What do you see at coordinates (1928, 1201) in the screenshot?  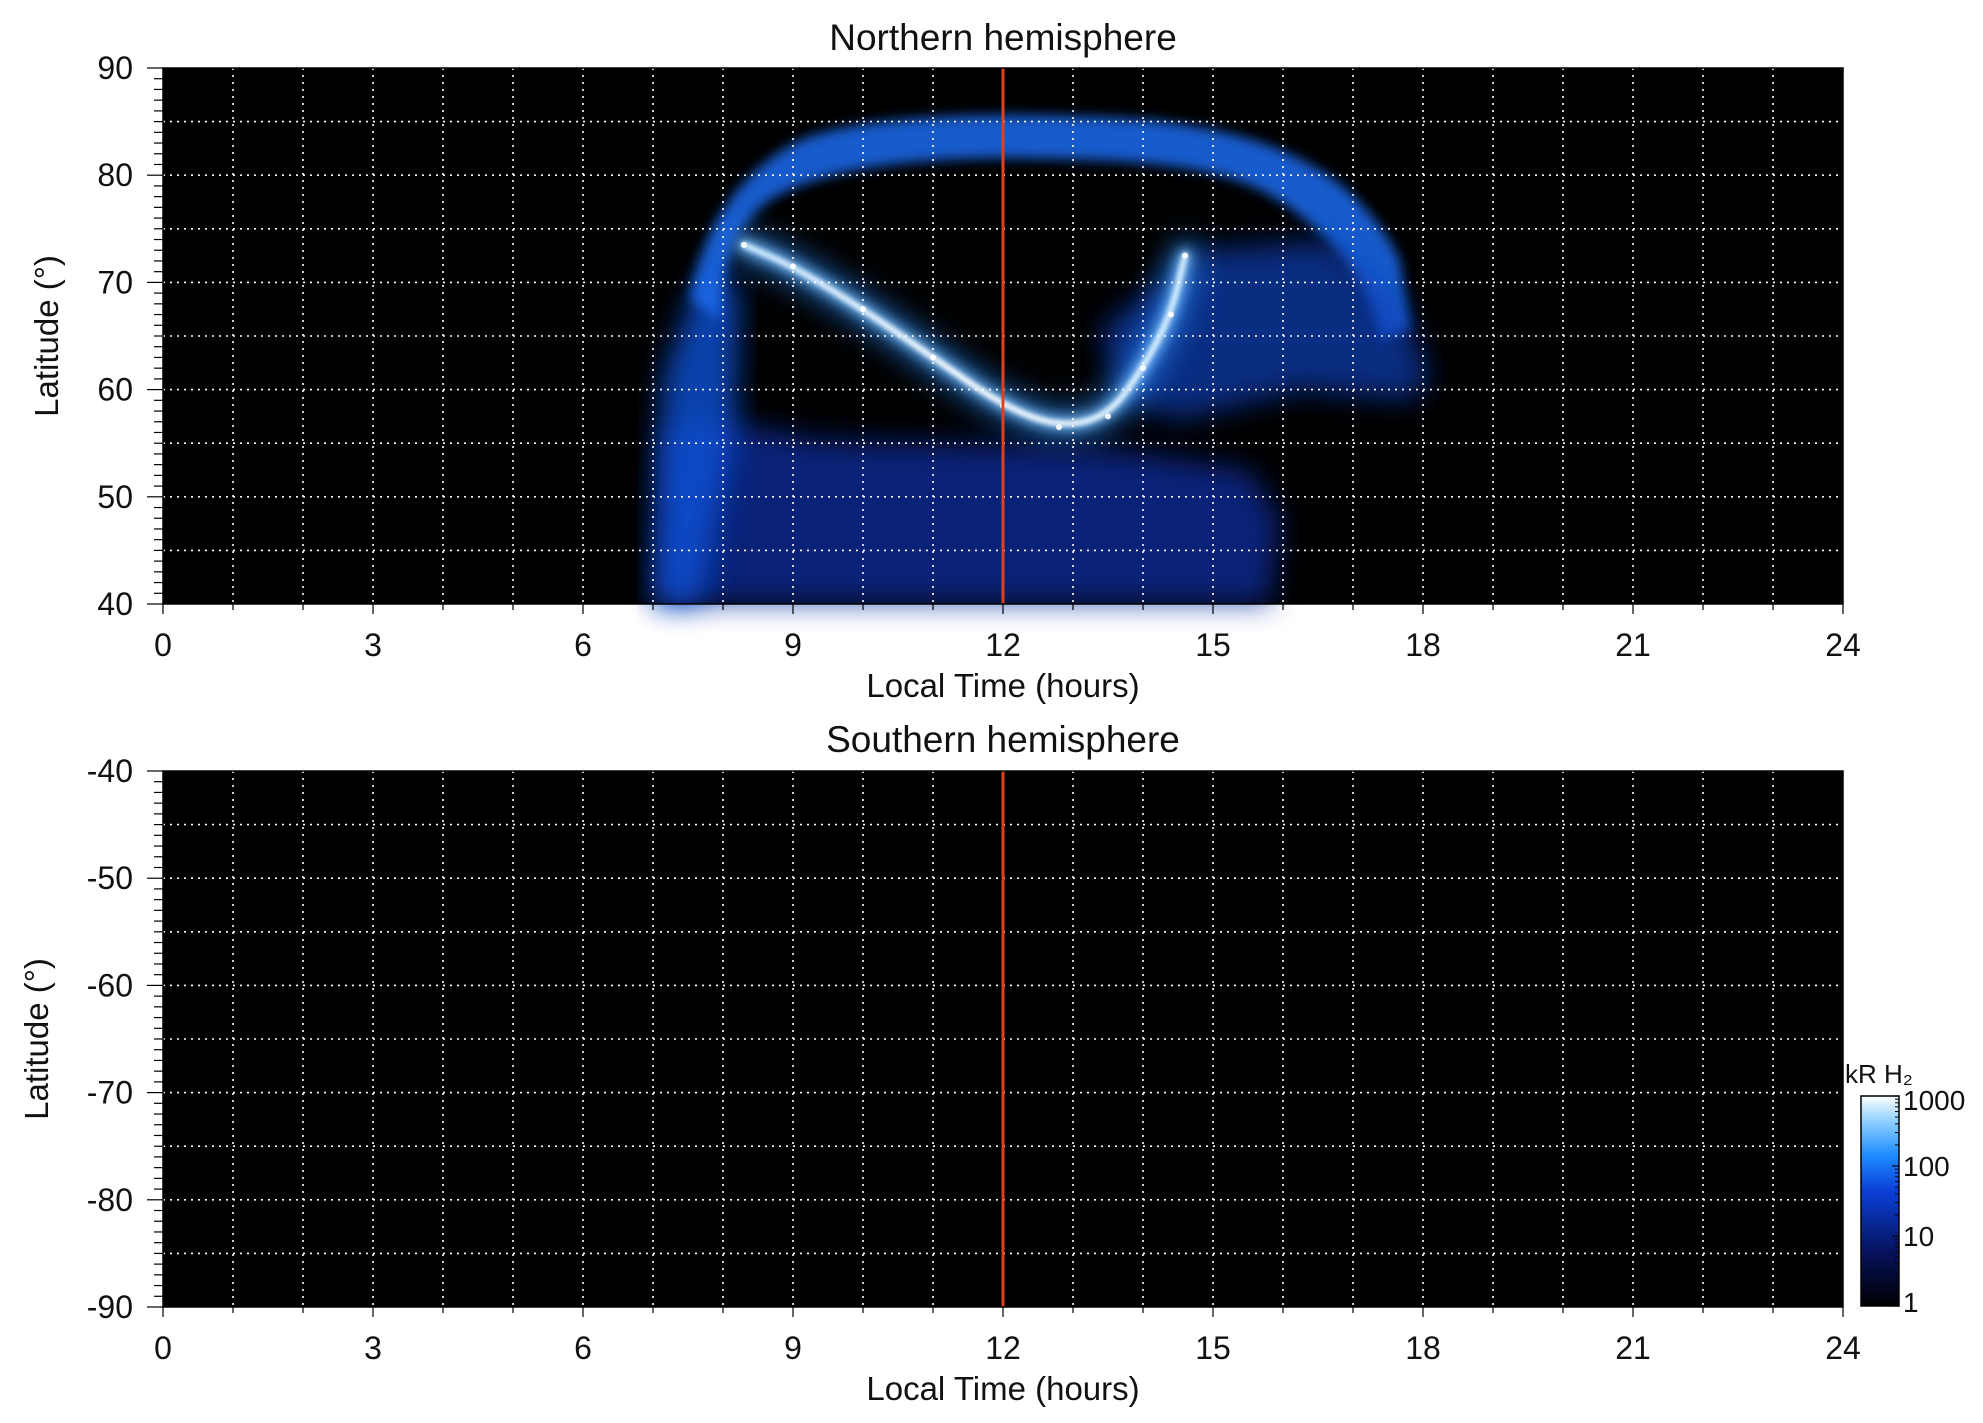 I see `colorbar-ticks: 1000 100 10 1` at bounding box center [1928, 1201].